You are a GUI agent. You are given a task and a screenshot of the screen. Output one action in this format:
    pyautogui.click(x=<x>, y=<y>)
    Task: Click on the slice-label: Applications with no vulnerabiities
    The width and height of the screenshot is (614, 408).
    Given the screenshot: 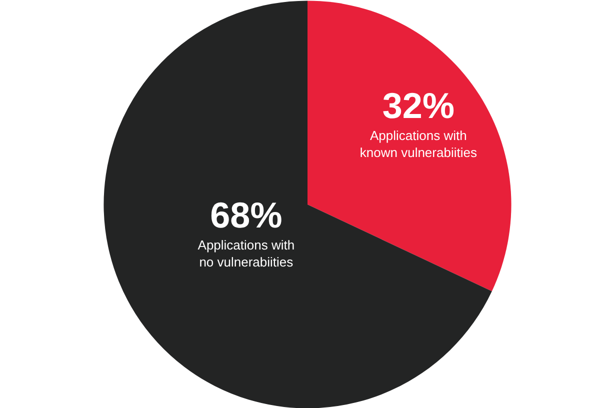 What is the action you would take?
    pyautogui.click(x=246, y=253)
    